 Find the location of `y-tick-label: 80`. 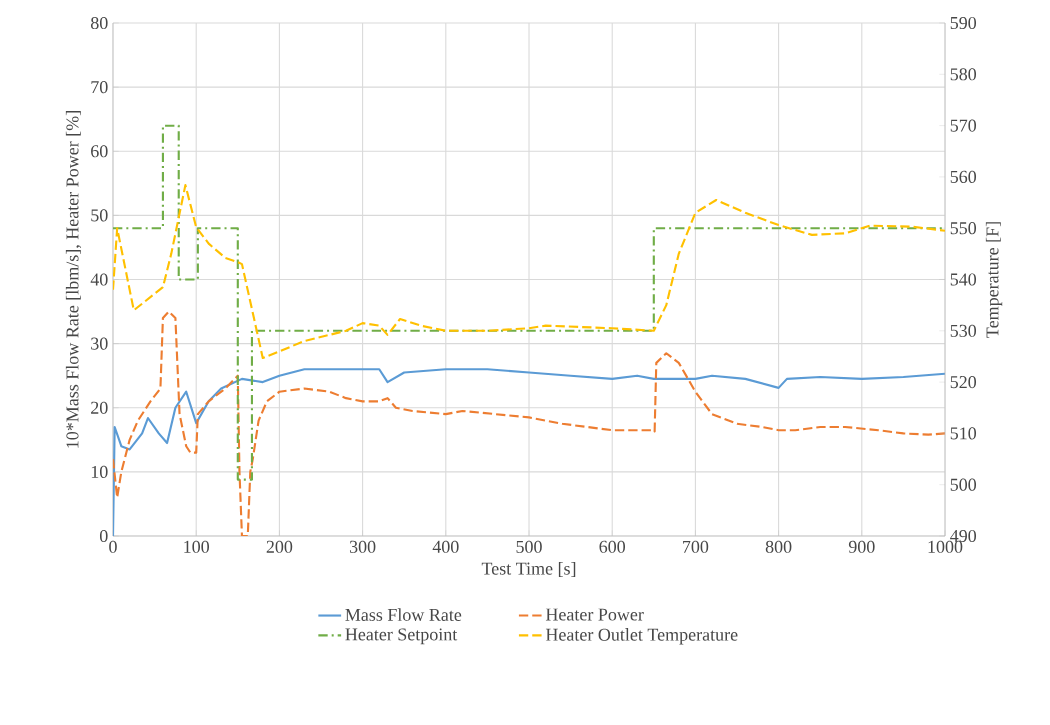

y-tick-label: 80 is located at coordinates (99, 23).